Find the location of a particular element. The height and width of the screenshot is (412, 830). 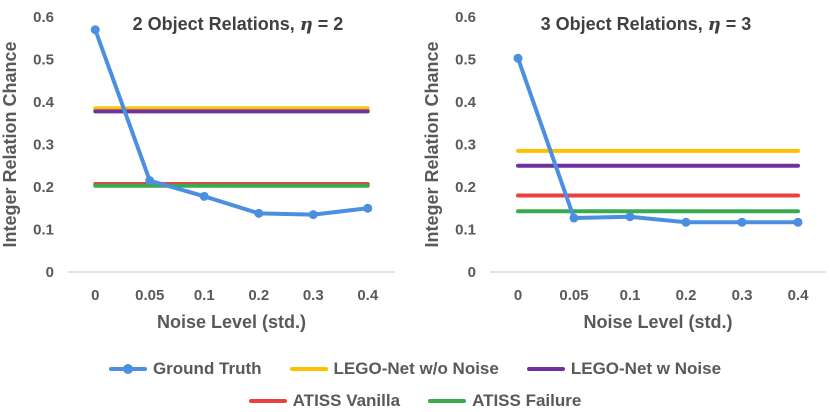

legend-label: LEGO-Net w Noise is located at coordinates (646, 368).